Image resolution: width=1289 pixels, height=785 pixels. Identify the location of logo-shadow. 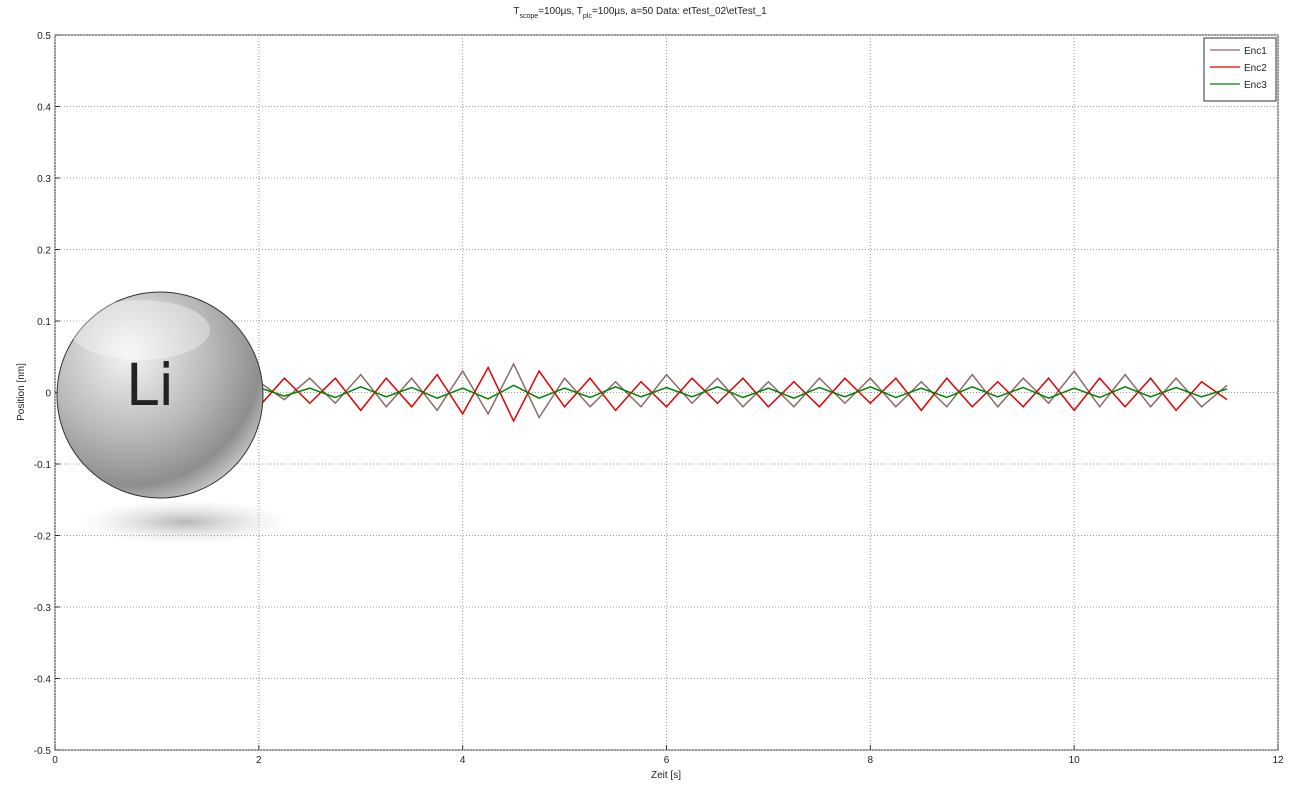
(185, 522).